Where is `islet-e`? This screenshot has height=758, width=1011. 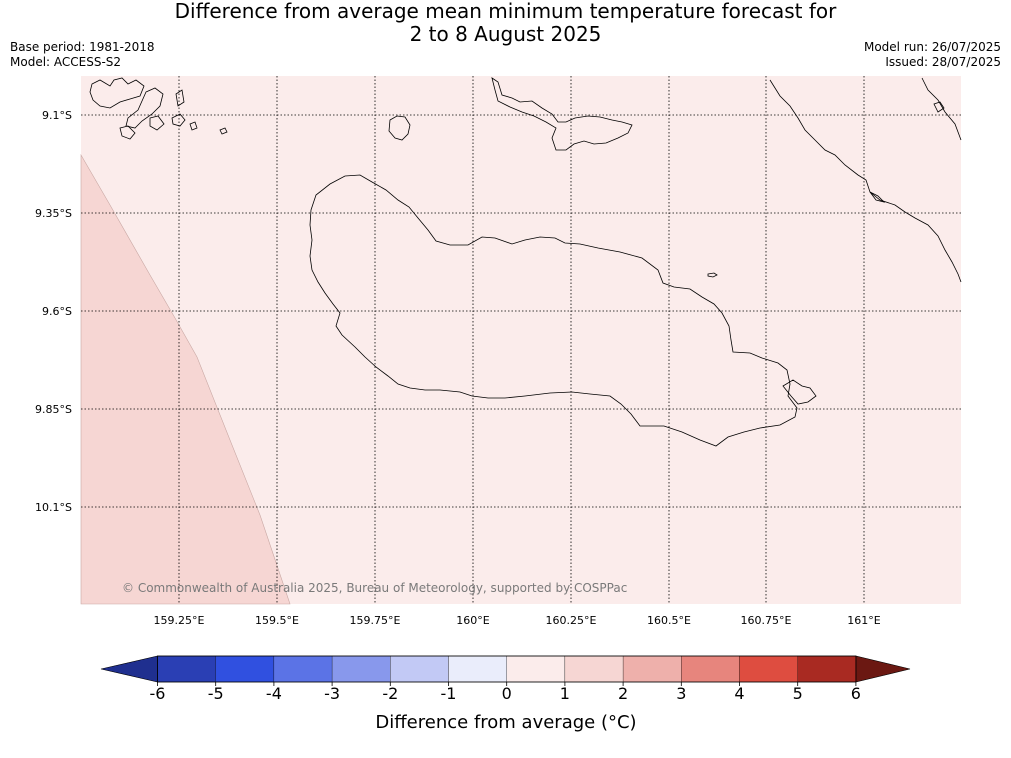
islet-e is located at coordinates (223, 131).